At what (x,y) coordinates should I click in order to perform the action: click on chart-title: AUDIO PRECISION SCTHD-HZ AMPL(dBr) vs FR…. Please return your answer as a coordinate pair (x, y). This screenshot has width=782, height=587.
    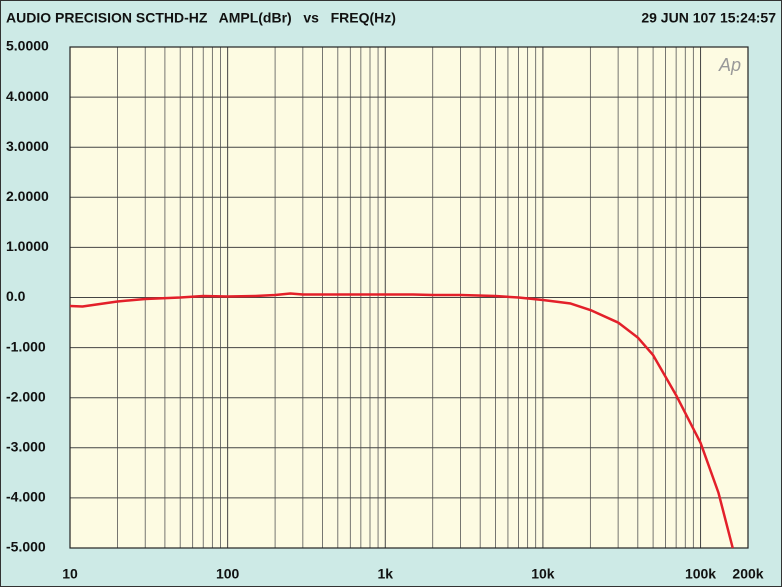
    Looking at the image, I should click on (201, 18).